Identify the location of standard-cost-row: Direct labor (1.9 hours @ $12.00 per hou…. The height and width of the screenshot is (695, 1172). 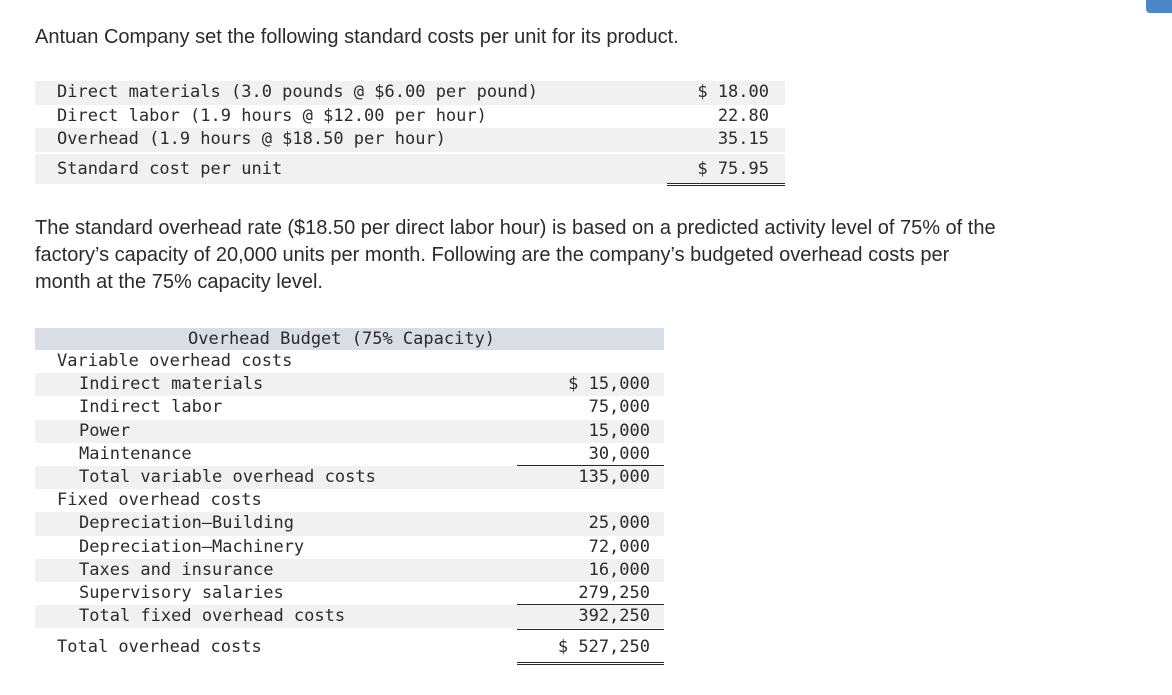
(410, 117).